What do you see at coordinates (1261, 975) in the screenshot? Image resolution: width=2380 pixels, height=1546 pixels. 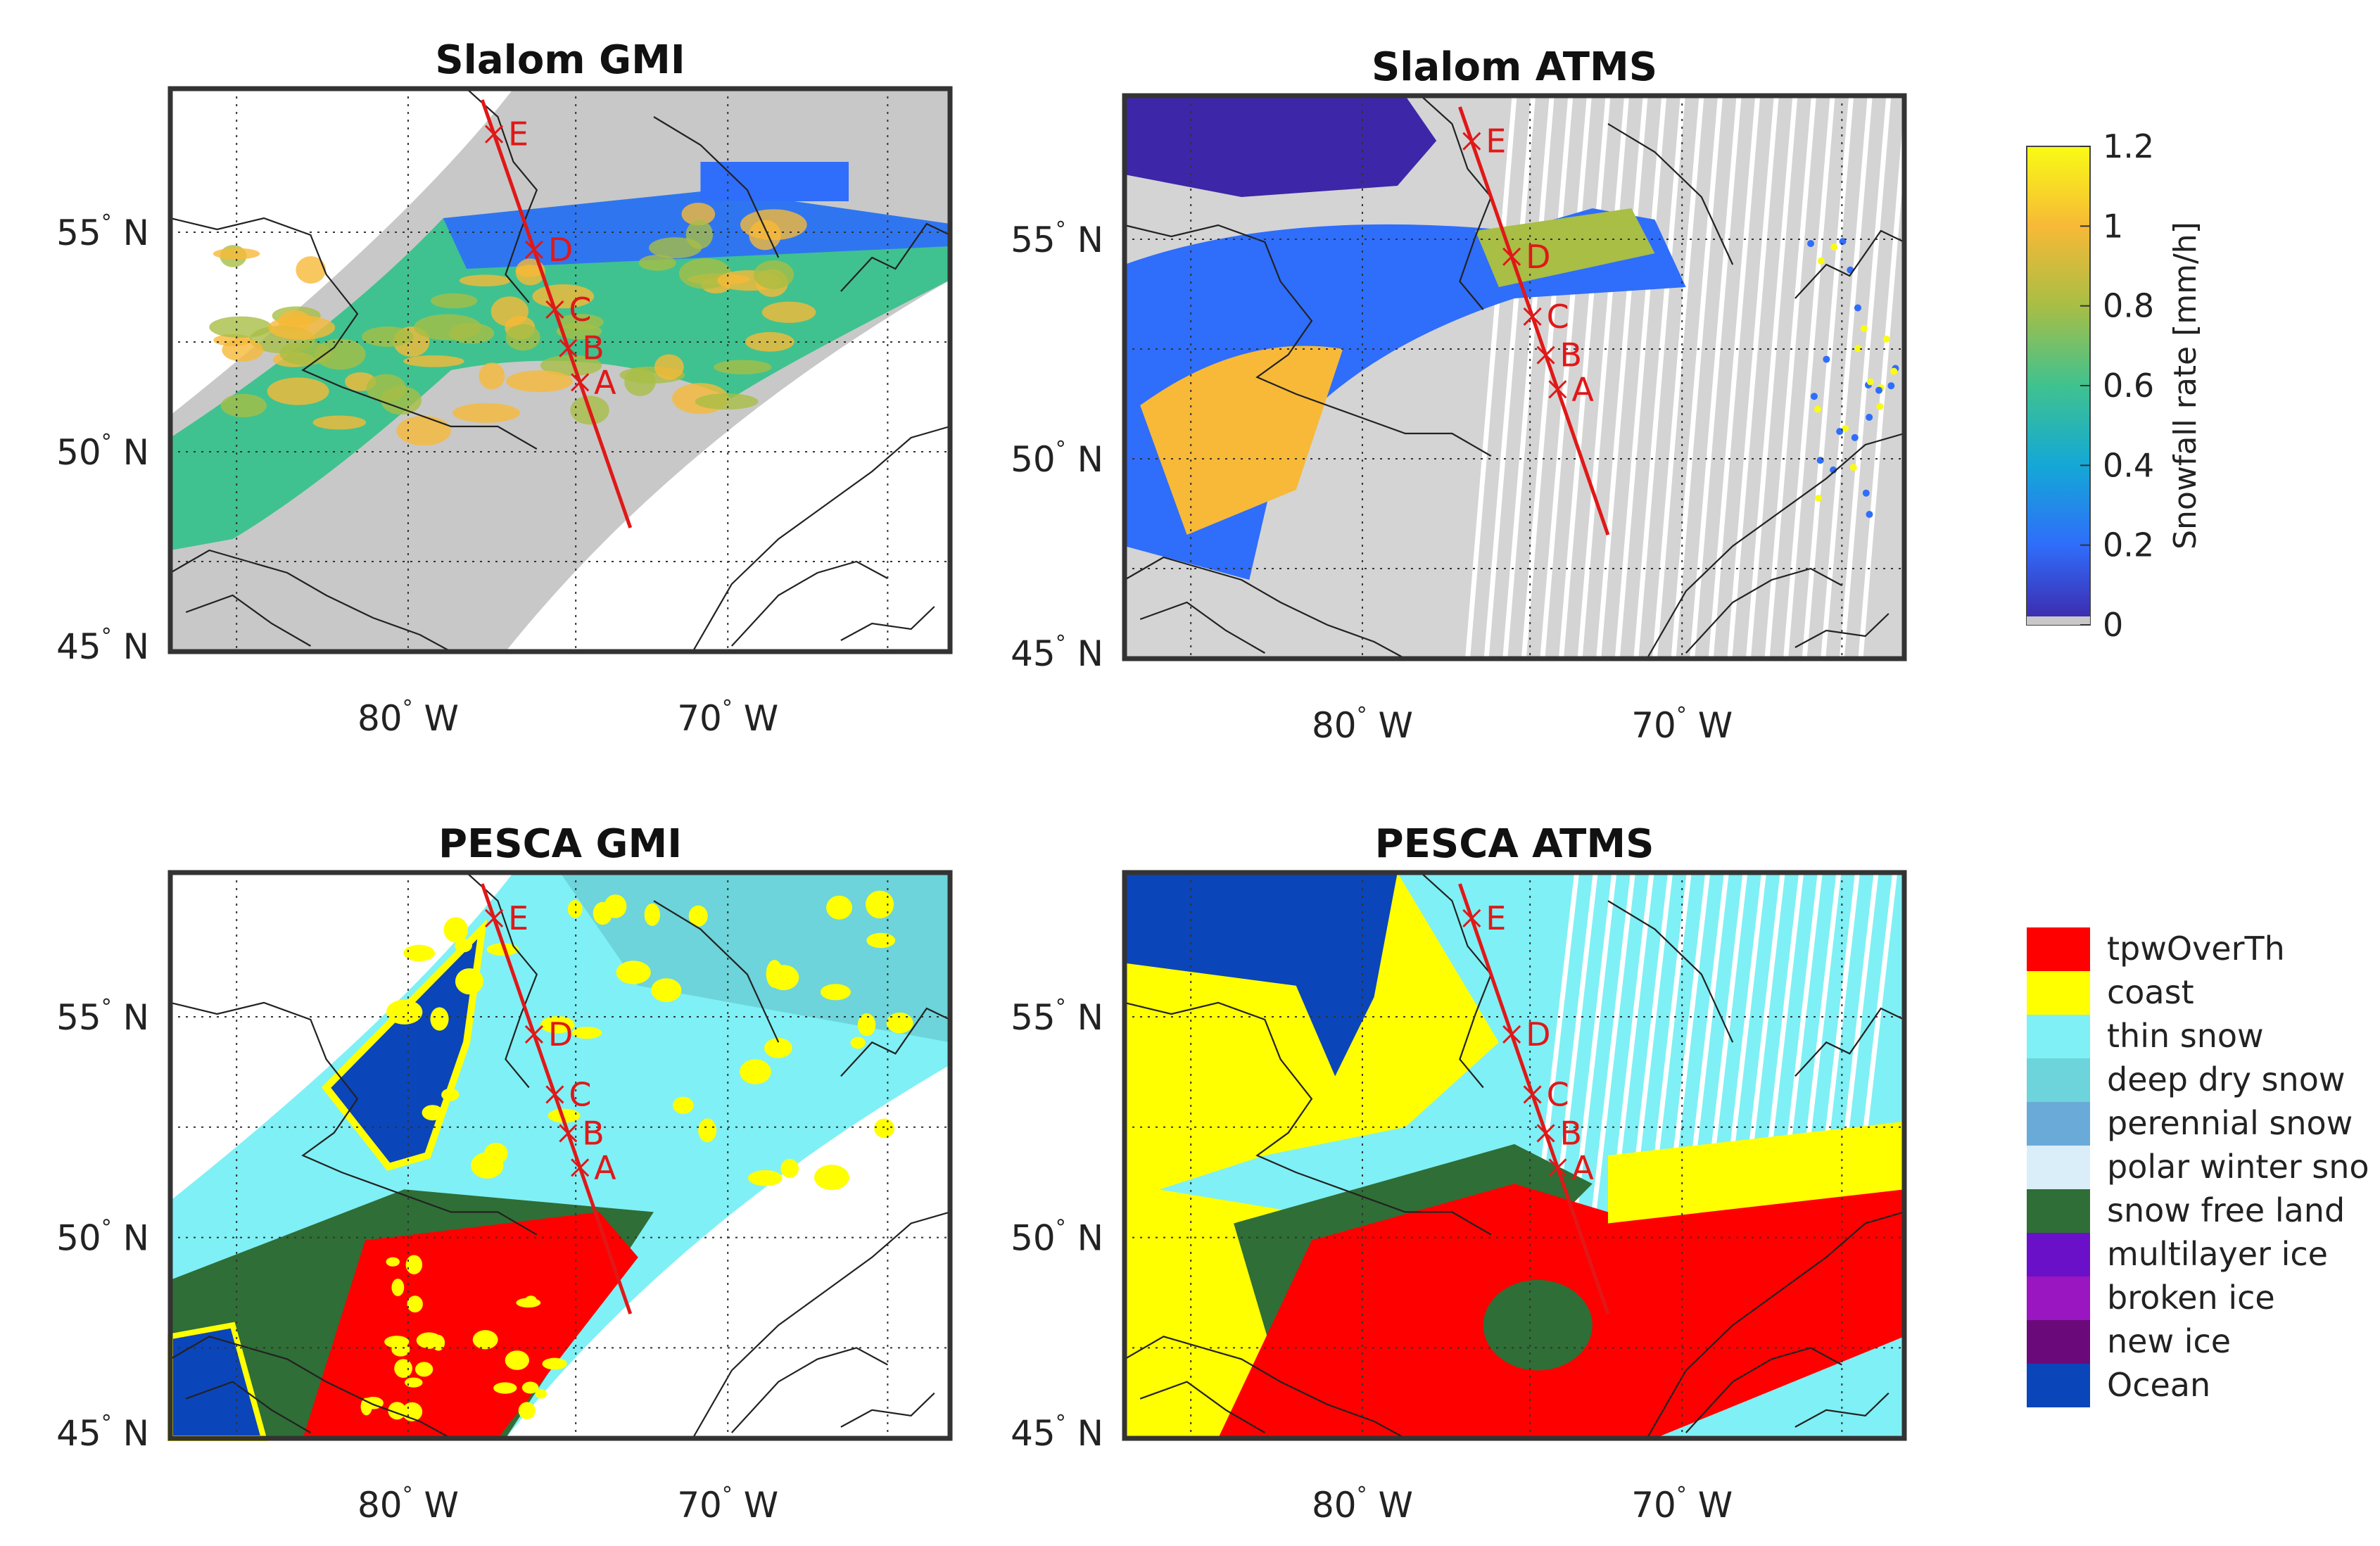 I see `class-ocean` at bounding box center [1261, 975].